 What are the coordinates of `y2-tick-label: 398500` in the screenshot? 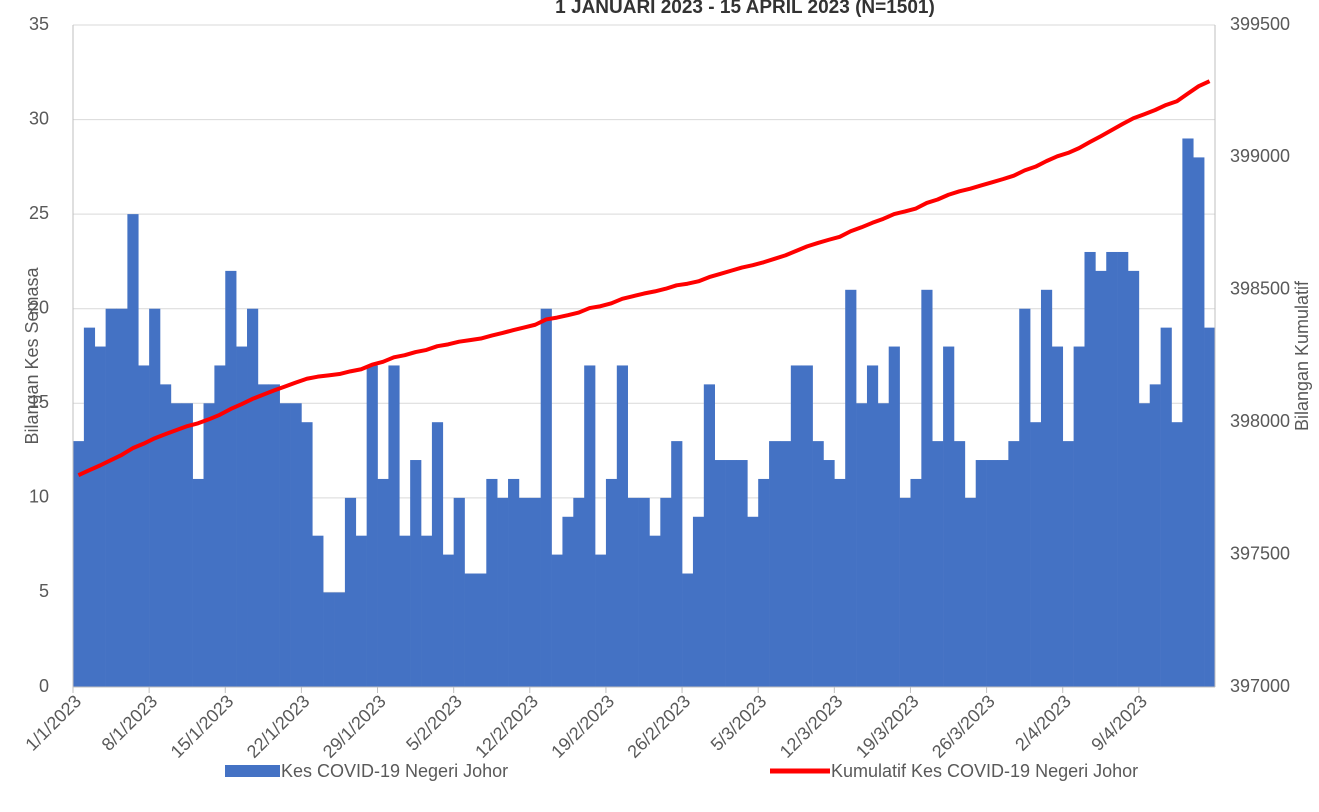 It's located at (1260, 289).